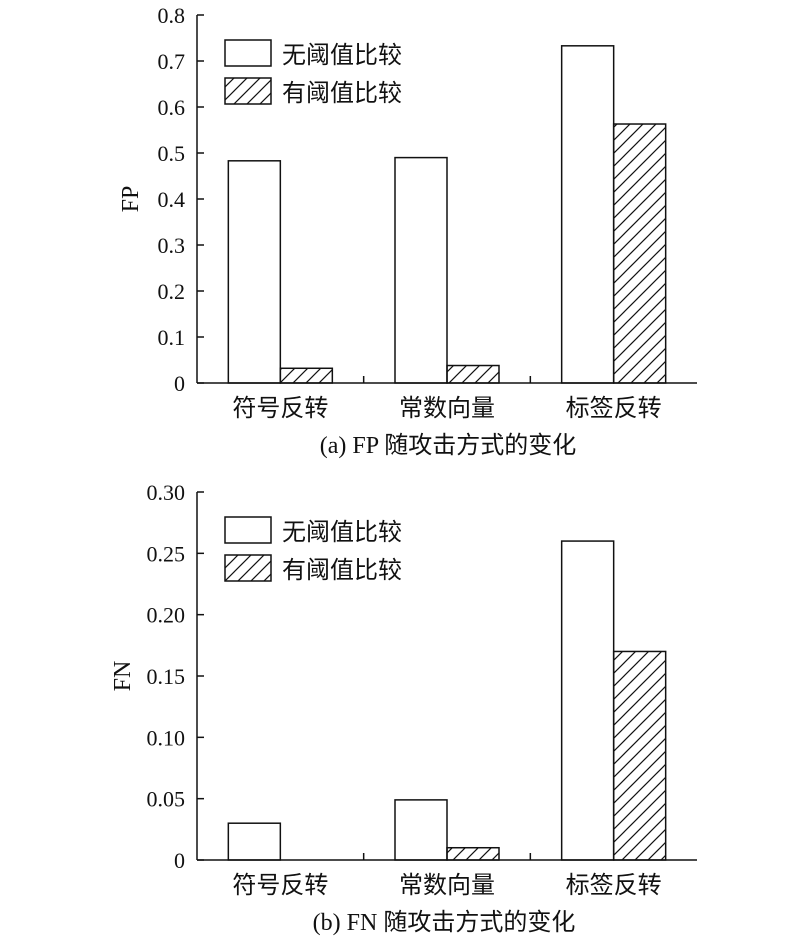 Image resolution: width=800 pixels, height=941 pixels. I want to click on fn-y-tick-label: 0, so click(179, 860).